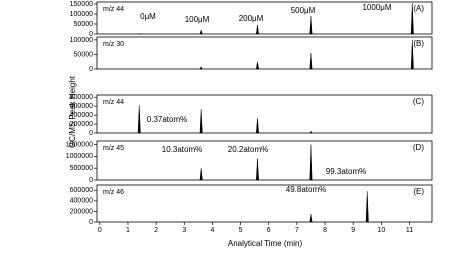  Describe the element at coordinates (353, 230) in the screenshot. I see `x-tick-label: 9` at that location.